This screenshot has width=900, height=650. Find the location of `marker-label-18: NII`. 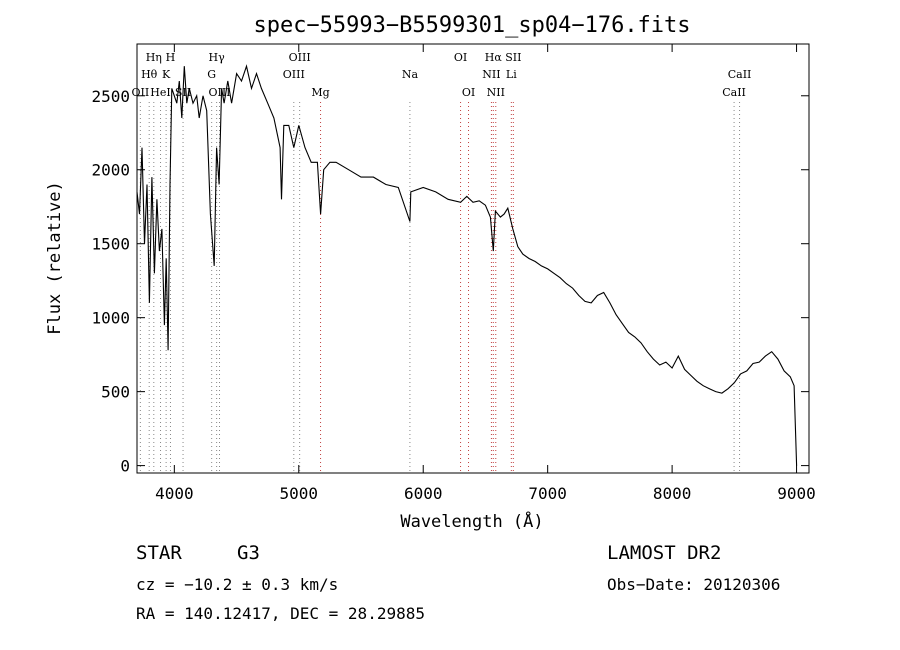

marker-label-18: NII is located at coordinates (496, 92).